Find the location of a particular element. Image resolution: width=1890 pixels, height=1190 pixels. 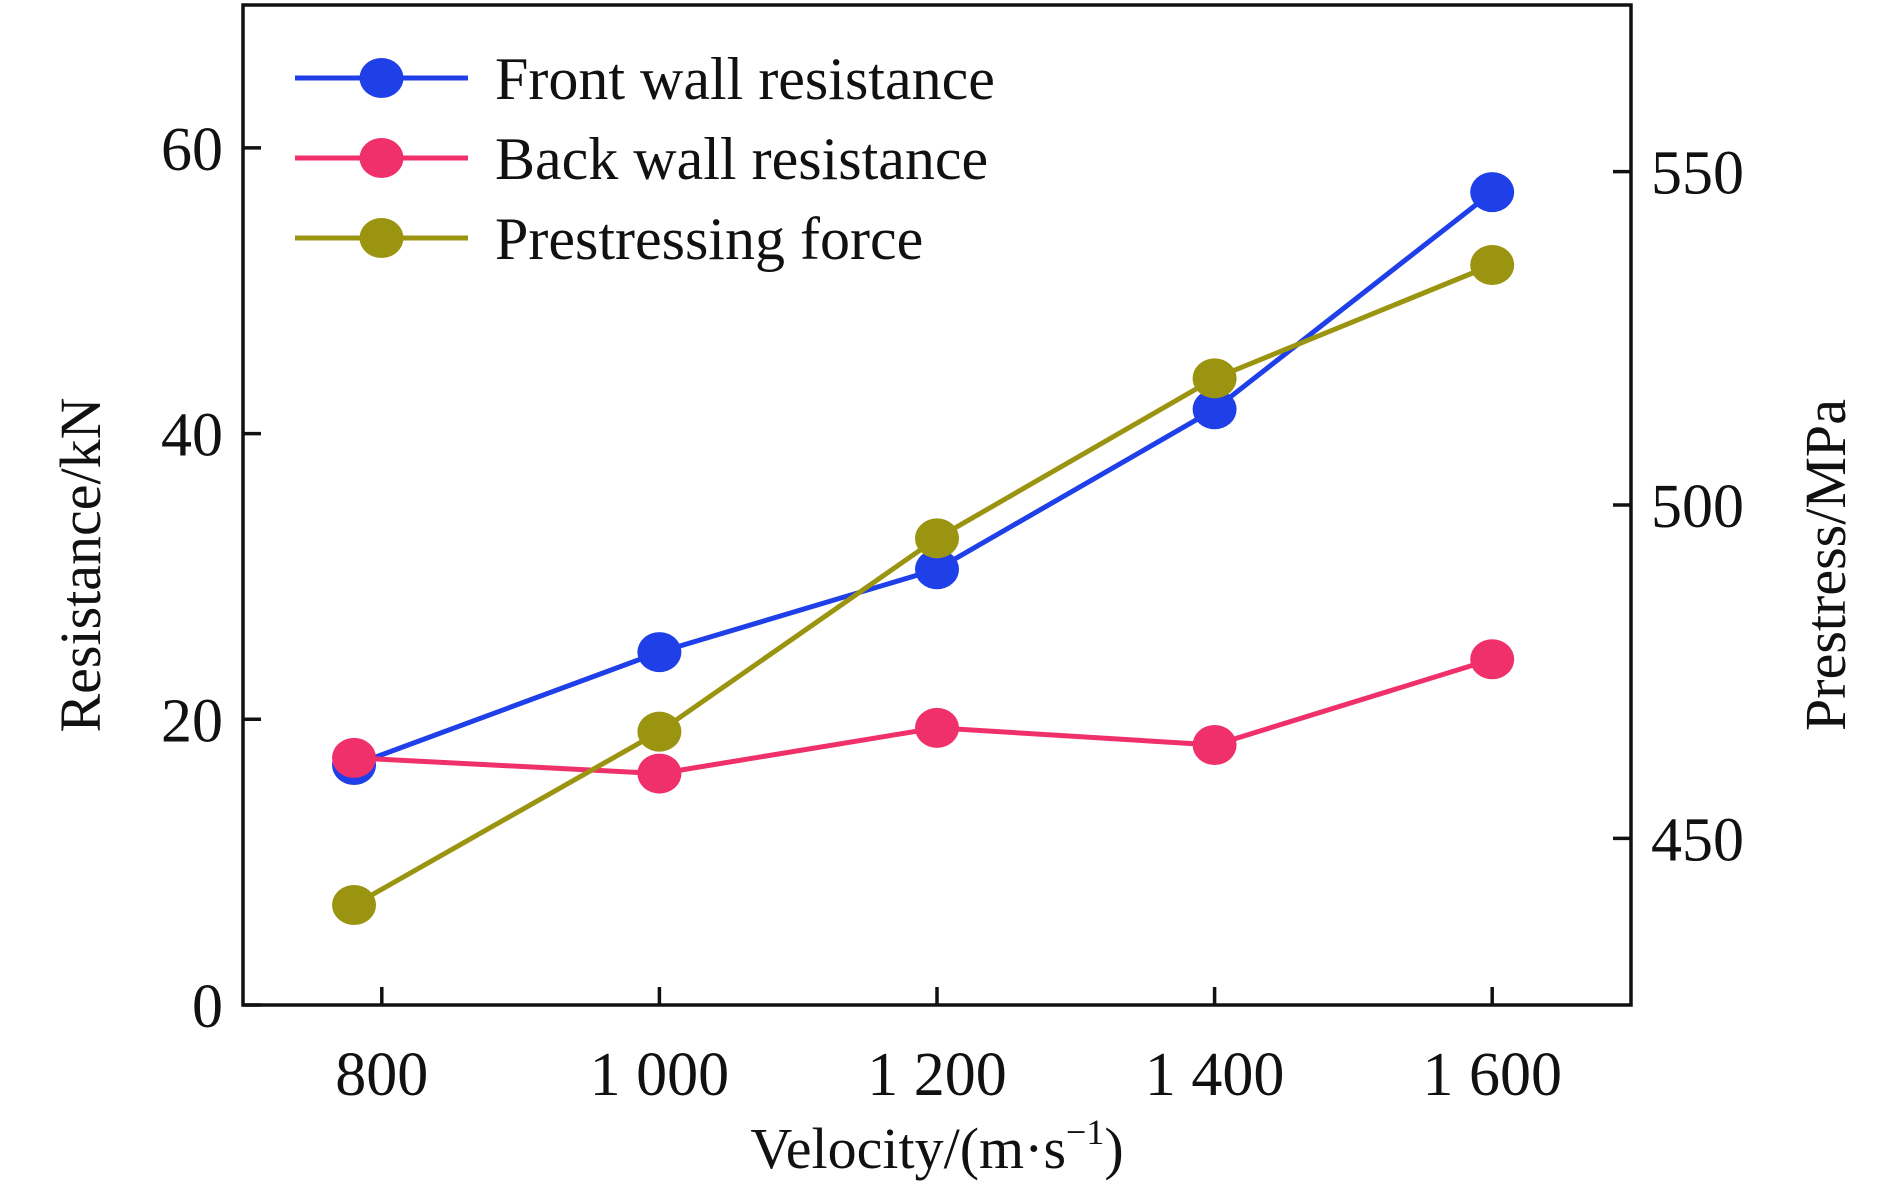

legend-label: Back wall resistance is located at coordinates (741, 159).